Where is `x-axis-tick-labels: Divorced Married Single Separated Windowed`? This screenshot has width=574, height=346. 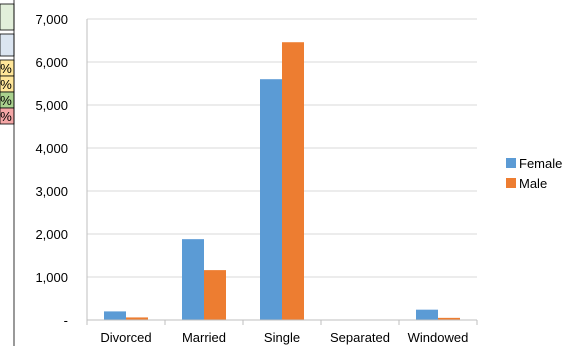 x-axis-tick-labels: Divorced Married Single Separated Windowed is located at coordinates (284, 337).